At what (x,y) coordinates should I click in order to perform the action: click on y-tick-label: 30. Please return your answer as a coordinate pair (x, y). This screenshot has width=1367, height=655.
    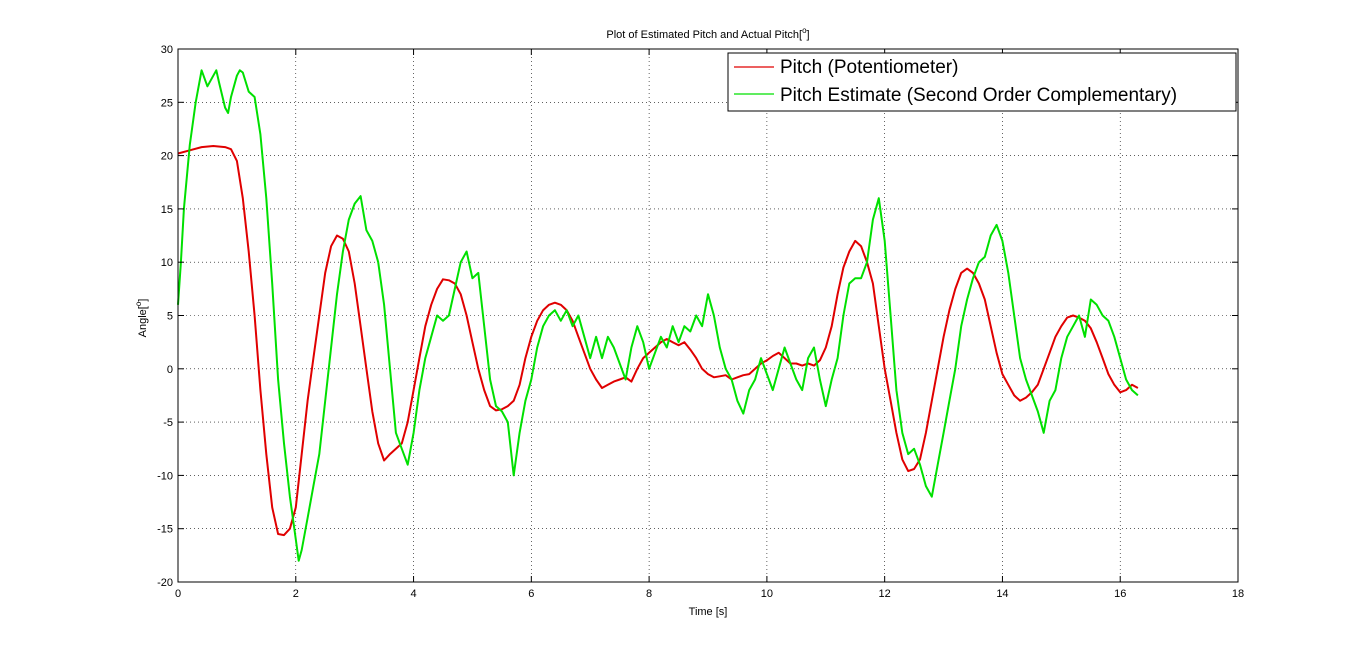
    Looking at the image, I should click on (167, 50).